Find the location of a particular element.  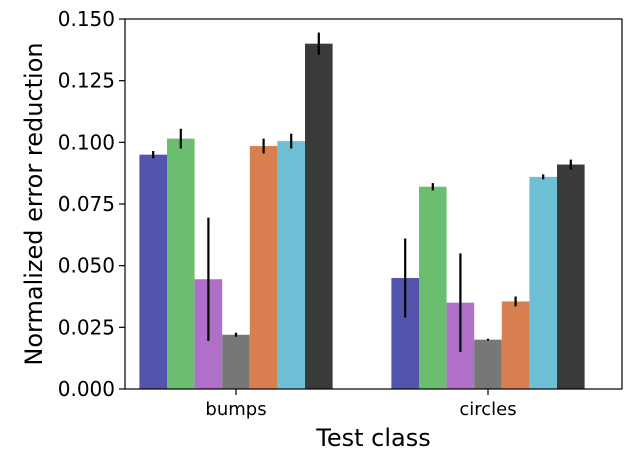

y-tick-label: 0.050 is located at coordinates (86, 266).